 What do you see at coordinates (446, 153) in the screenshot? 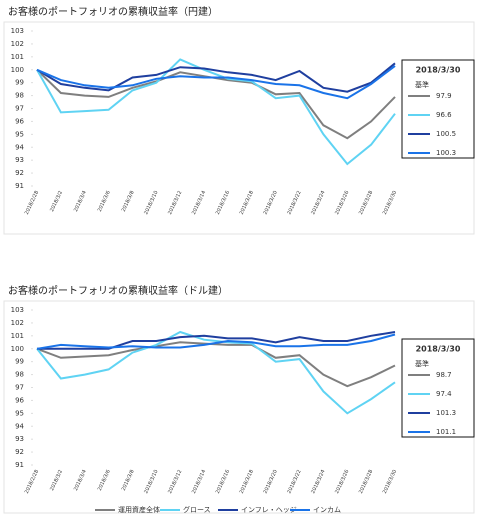
I see `box-value: 100.3` at bounding box center [446, 153].